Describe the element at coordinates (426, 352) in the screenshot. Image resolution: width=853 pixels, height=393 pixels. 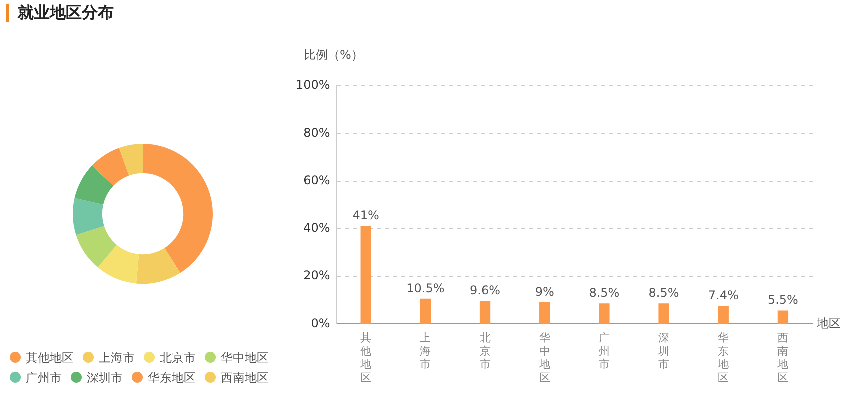
I see `x-tick-label: 上海市` at that location.